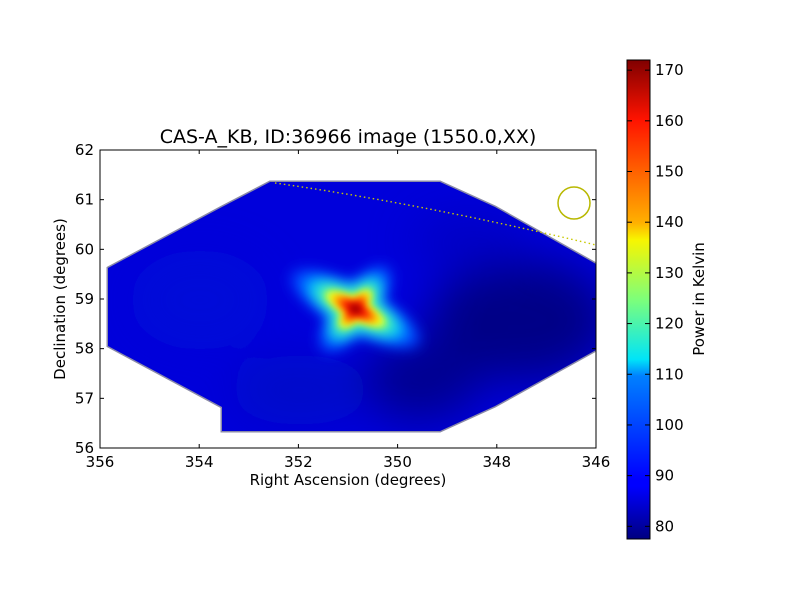 The width and height of the screenshot is (800, 600). I want to click on colorbar-tick-label: 80, so click(664, 526).